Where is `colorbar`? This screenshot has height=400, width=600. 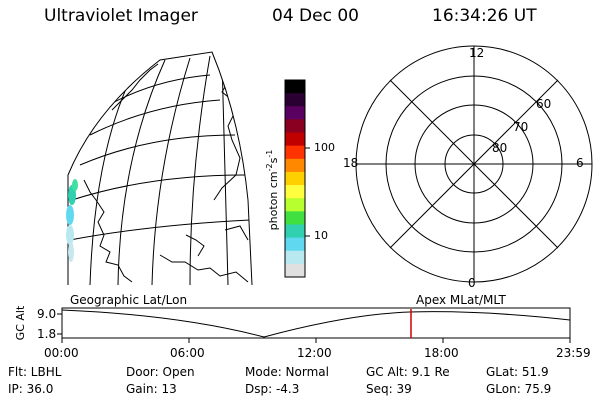
colorbar is located at coordinates (295, 179).